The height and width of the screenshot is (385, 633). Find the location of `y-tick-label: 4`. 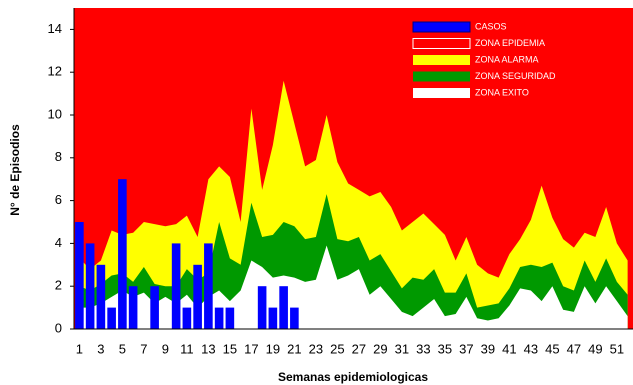

y-tick-label: 4 is located at coordinates (58, 242).